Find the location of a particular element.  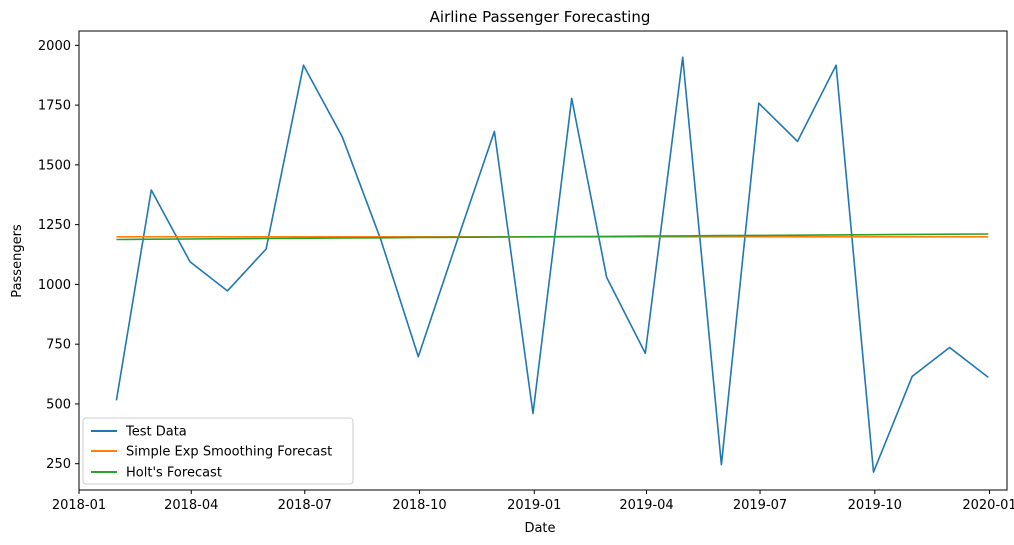

y-tick-label: 1250 is located at coordinates (54, 225).